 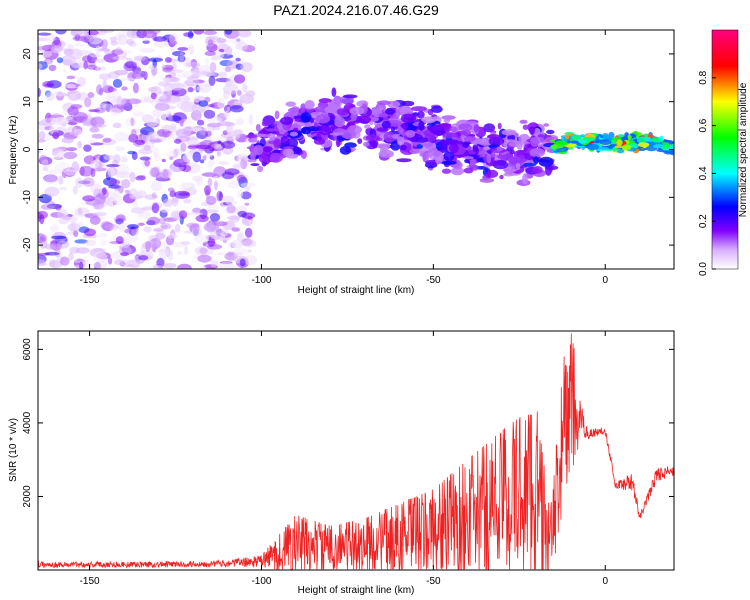 What do you see at coordinates (433, 280) in the screenshot?
I see `x-tick-label: -50` at bounding box center [433, 280].